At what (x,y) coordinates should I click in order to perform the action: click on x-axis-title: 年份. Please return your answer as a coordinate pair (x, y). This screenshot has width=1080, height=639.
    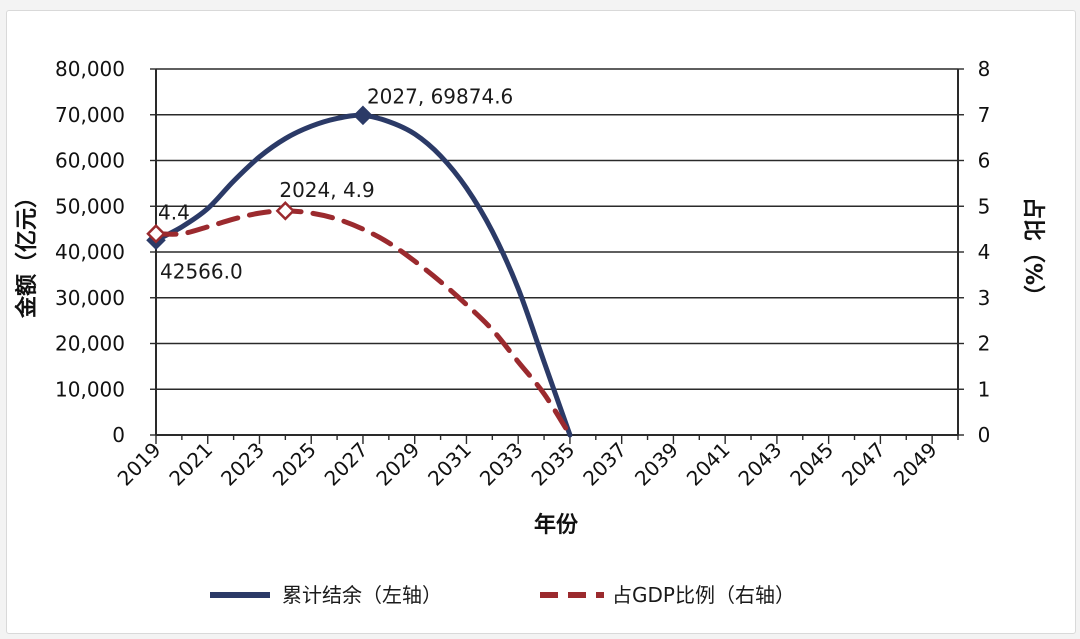
    Looking at the image, I should click on (556, 525).